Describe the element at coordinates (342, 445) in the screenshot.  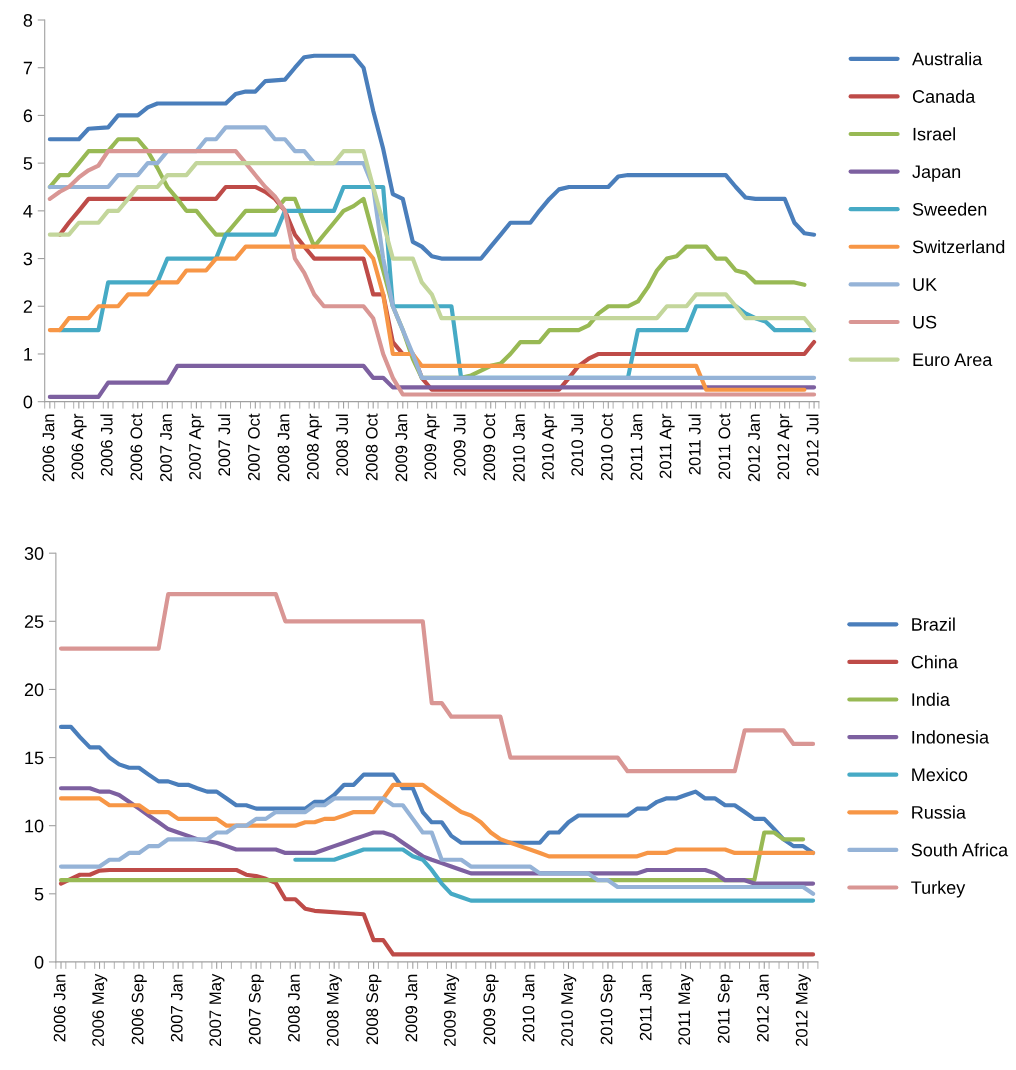
I see `x-tick-label: 2008 Jul` at that location.